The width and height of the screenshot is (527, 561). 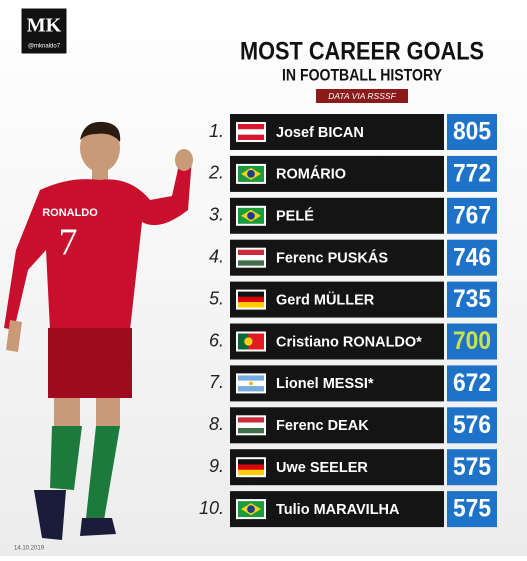 I want to click on ranking-row: 1. Josef BICAN 805, so click(x=353, y=132).